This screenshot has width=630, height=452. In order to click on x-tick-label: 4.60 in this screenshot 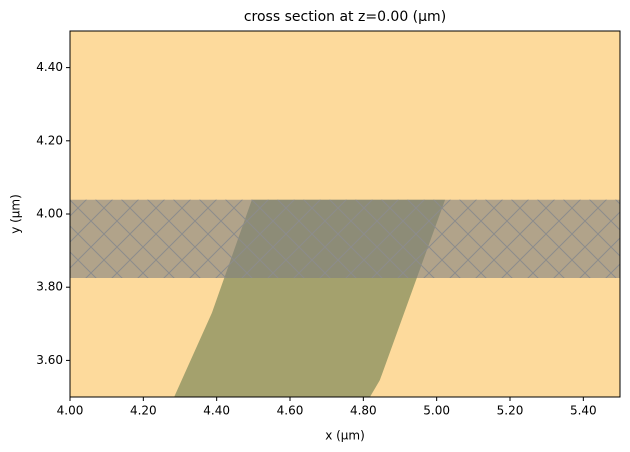, I will do `click(290, 411)`.